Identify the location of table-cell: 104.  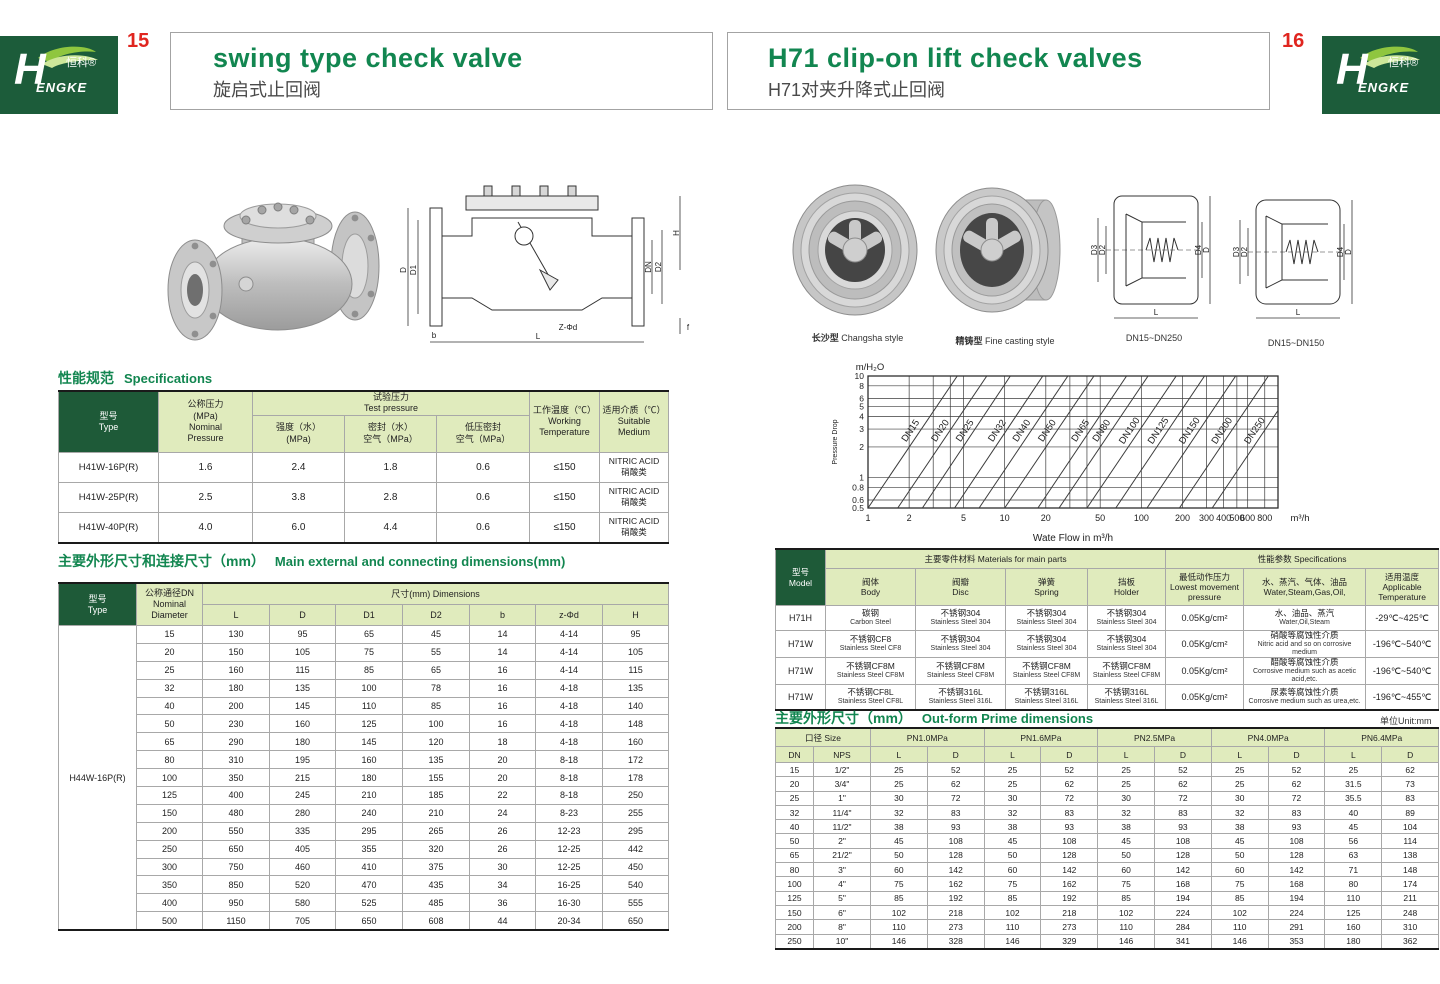
(1410, 827).